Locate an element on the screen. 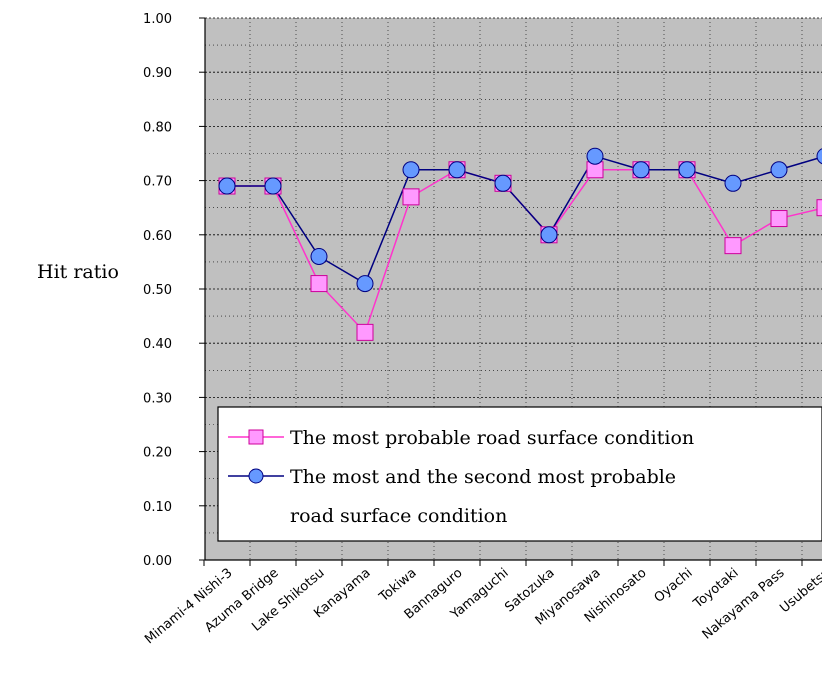 This screenshot has width=822, height=700. legend-label-series-2-line-1: The most and the second most probable is located at coordinates (483, 477).